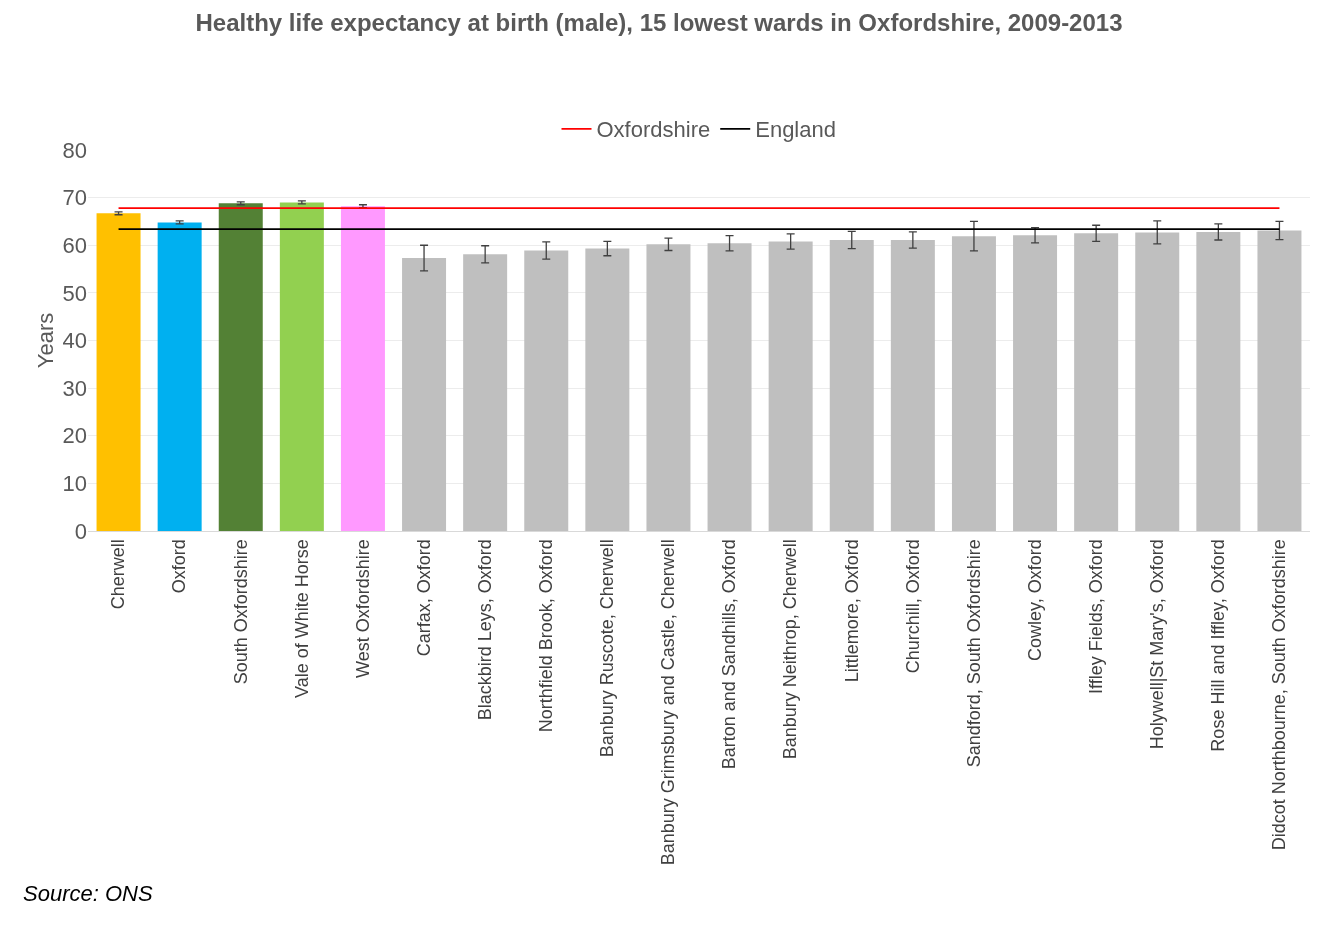  Describe the element at coordinates (74, 198) in the screenshot. I see `y-tick-label: 70` at that location.